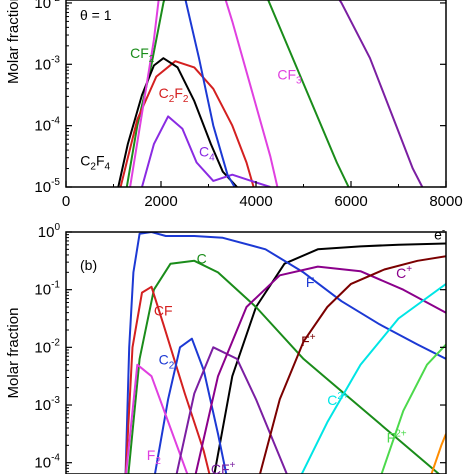 The height and width of the screenshot is (474, 474). I want to click on series-label-CF: CF, so click(163, 311).